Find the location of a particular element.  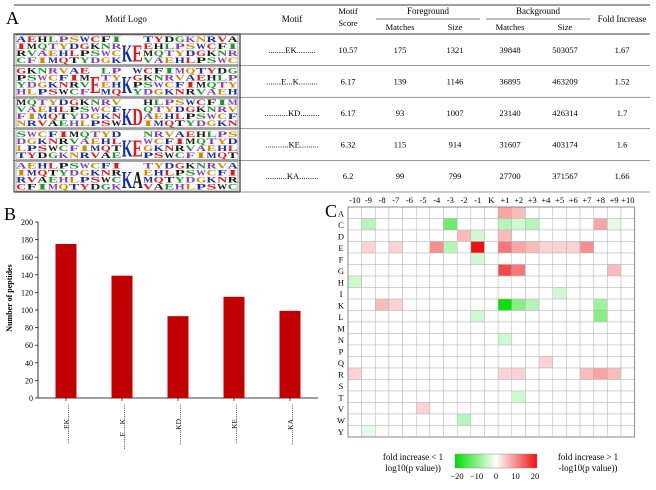

heatmap-row-label: T is located at coordinates (341, 397).